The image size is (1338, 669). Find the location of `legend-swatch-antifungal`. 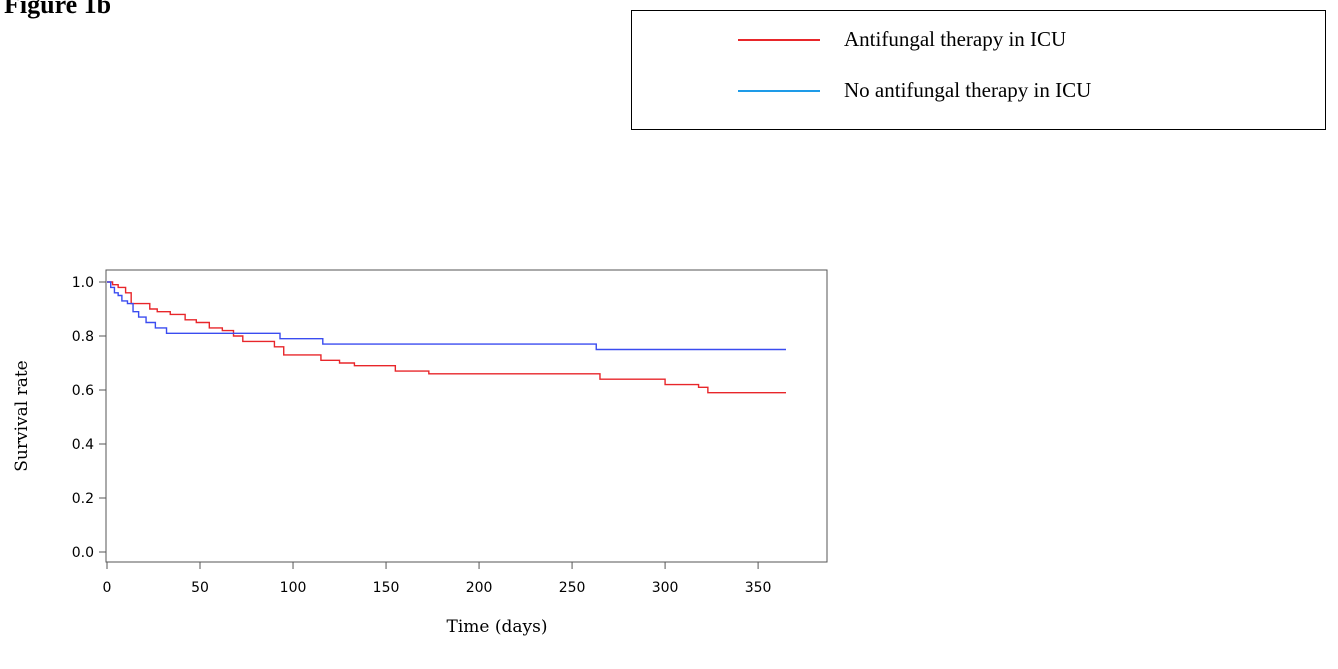

legend-swatch-antifungal is located at coordinates (779, 40).